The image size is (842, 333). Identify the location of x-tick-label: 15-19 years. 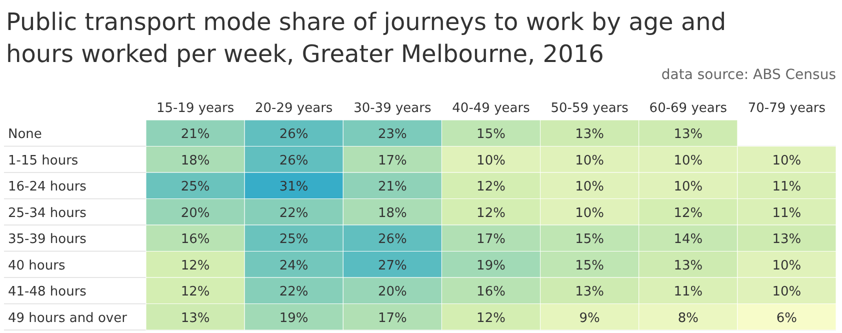
(195, 108).